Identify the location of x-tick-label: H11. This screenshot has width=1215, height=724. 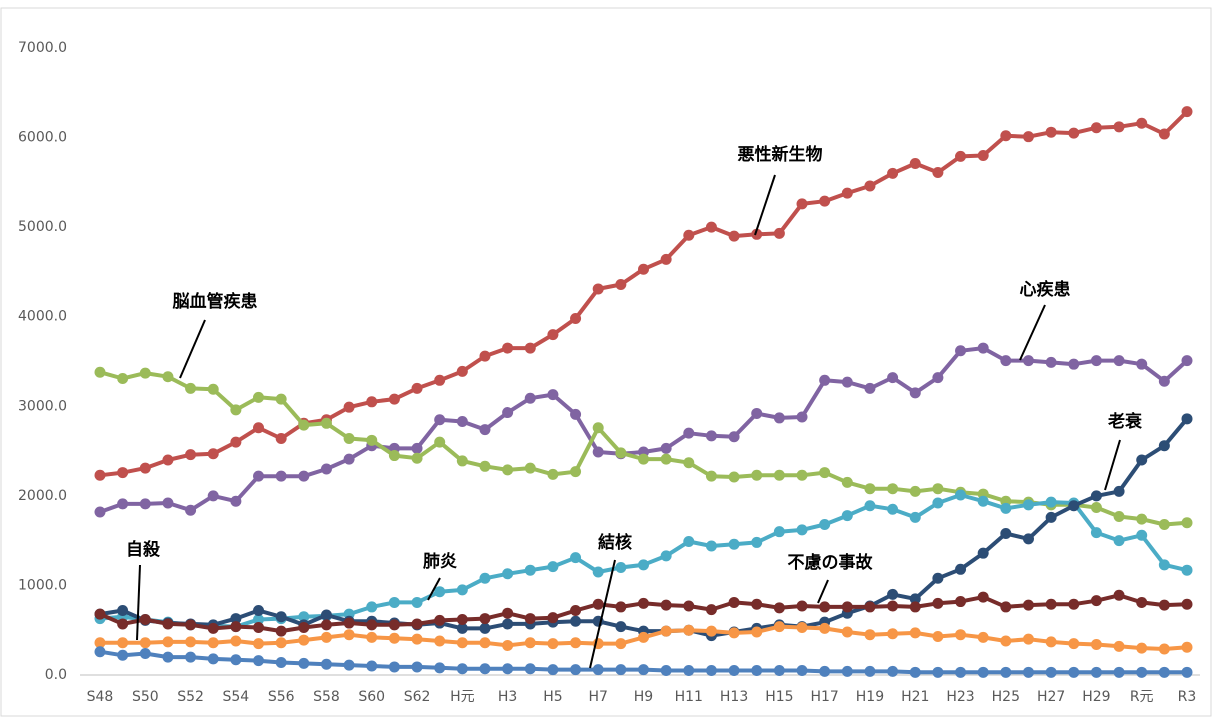
(689, 697).